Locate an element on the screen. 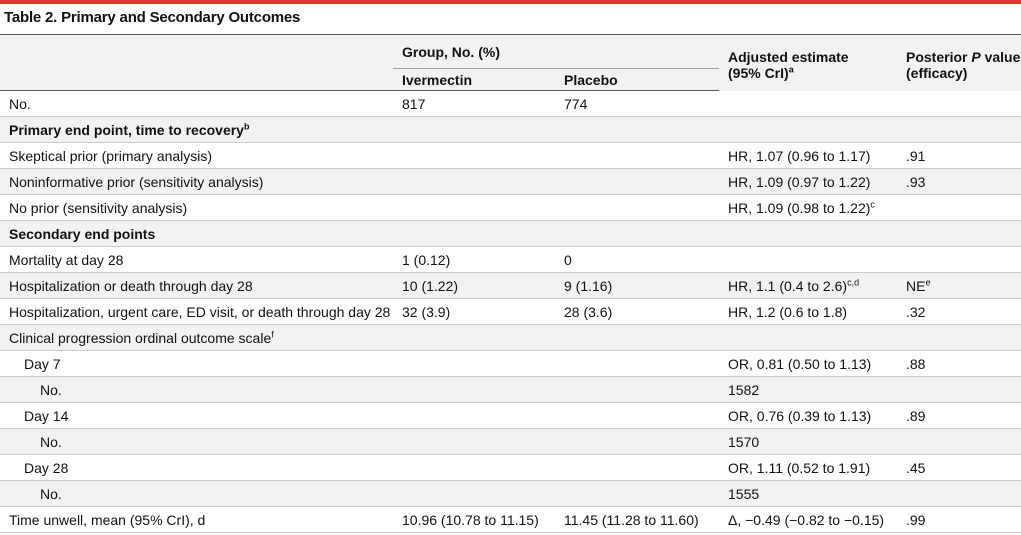 This screenshot has width=1021, height=535. row-label: Mortality at day 28 is located at coordinates (196, 259).